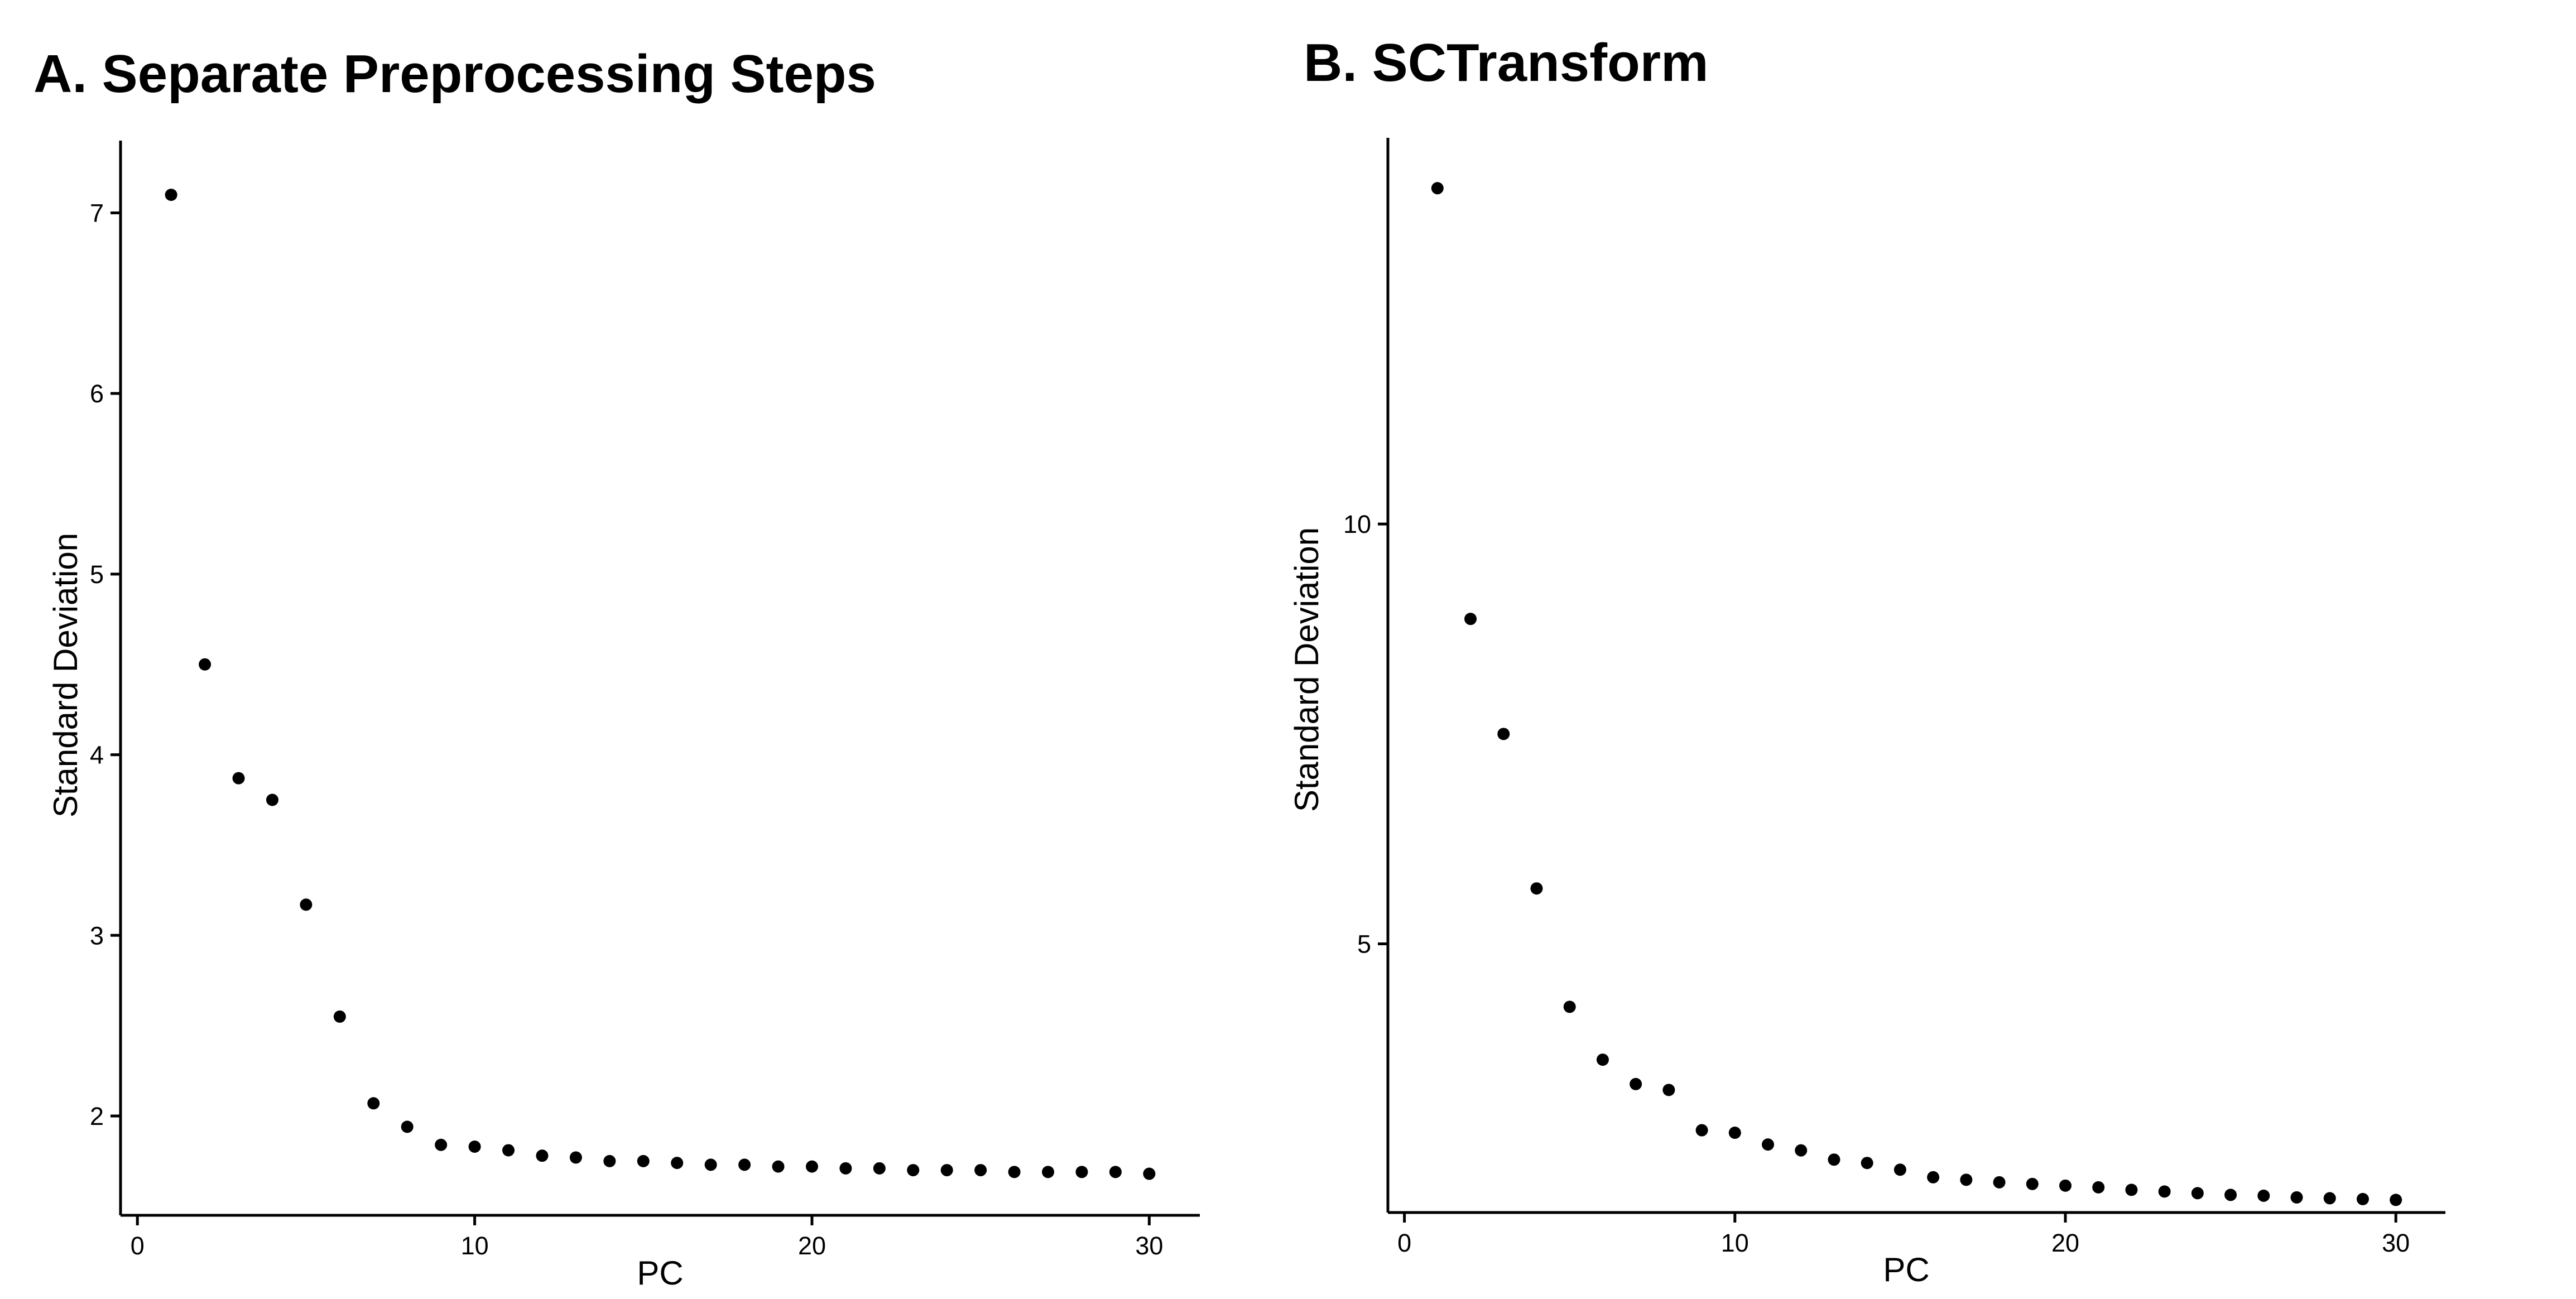  What do you see at coordinates (454, 74) in the screenshot?
I see `panel-a-title: A. Separate Preprocessing Steps` at bounding box center [454, 74].